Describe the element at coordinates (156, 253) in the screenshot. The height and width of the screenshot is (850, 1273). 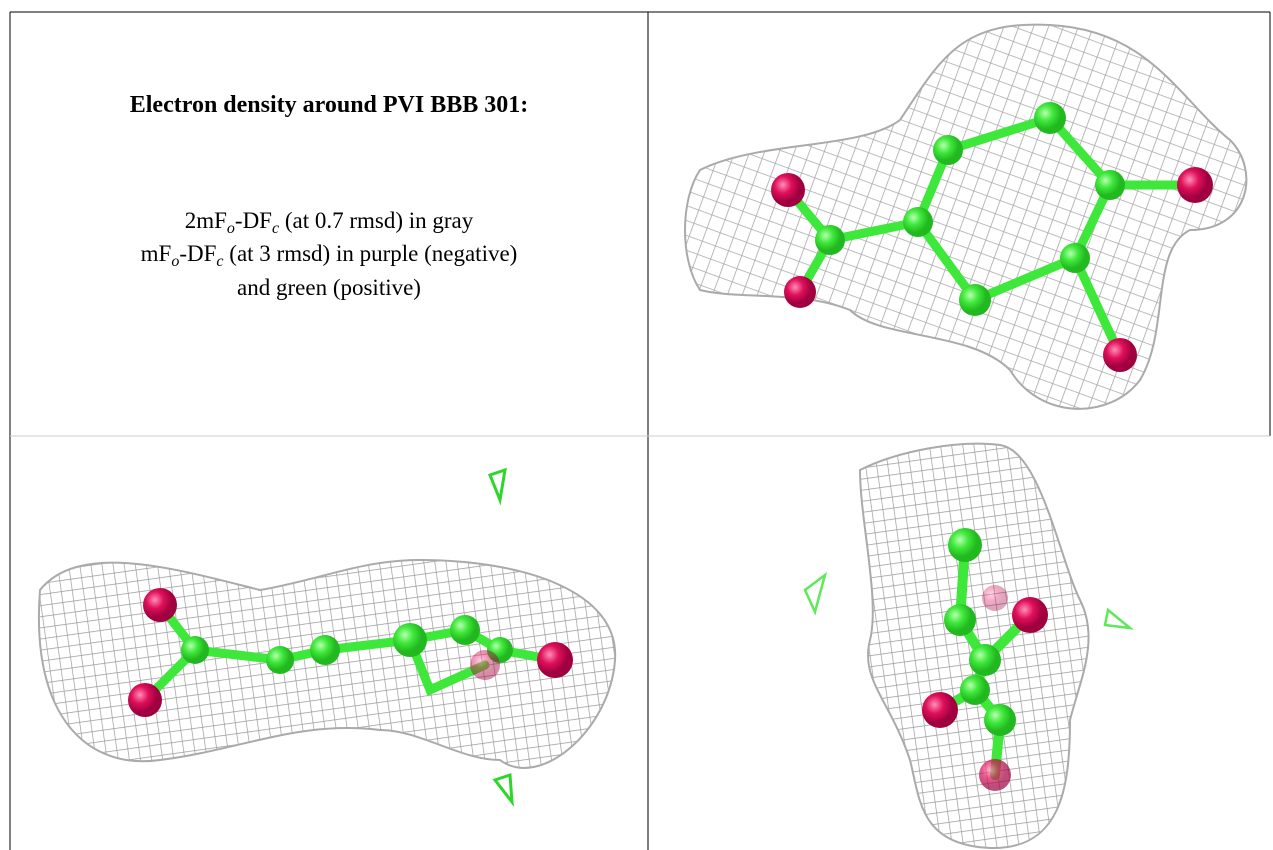
I see `text-part: mF` at that location.